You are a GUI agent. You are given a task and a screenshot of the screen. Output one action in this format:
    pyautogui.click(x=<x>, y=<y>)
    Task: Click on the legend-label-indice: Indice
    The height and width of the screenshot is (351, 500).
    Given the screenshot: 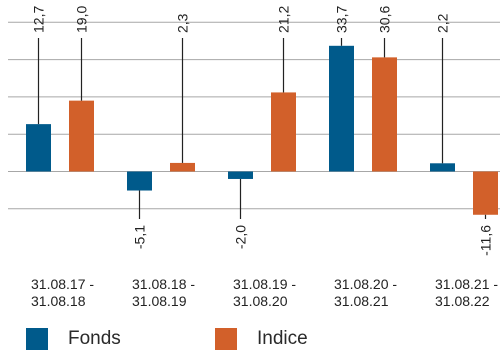 What is the action you would take?
    pyautogui.click(x=282, y=338)
    